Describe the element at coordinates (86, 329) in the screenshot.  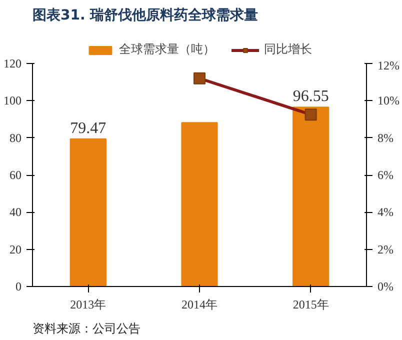
I see `text: 资料来源：公司公告` at that location.